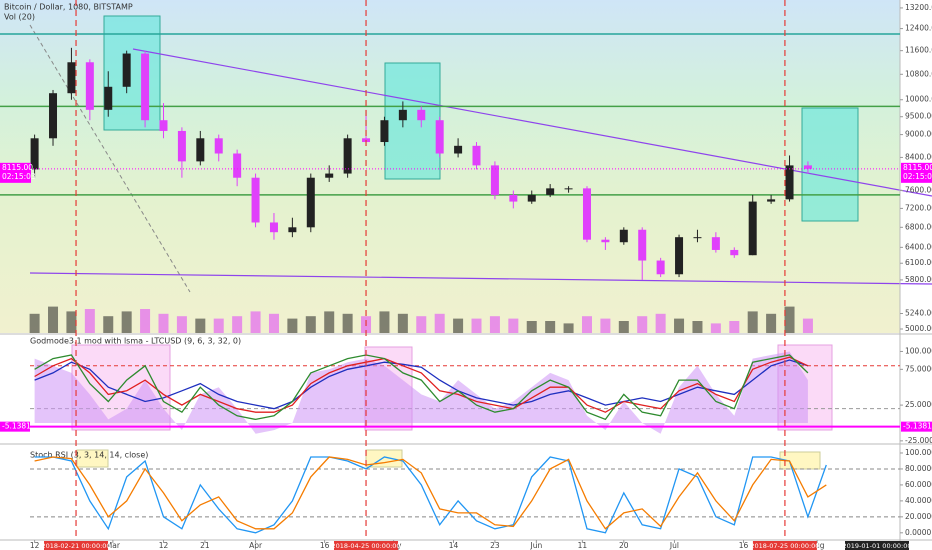 This screenshot has height=550, width=932. I want to click on x-tick-label: Jun, so click(535, 545).